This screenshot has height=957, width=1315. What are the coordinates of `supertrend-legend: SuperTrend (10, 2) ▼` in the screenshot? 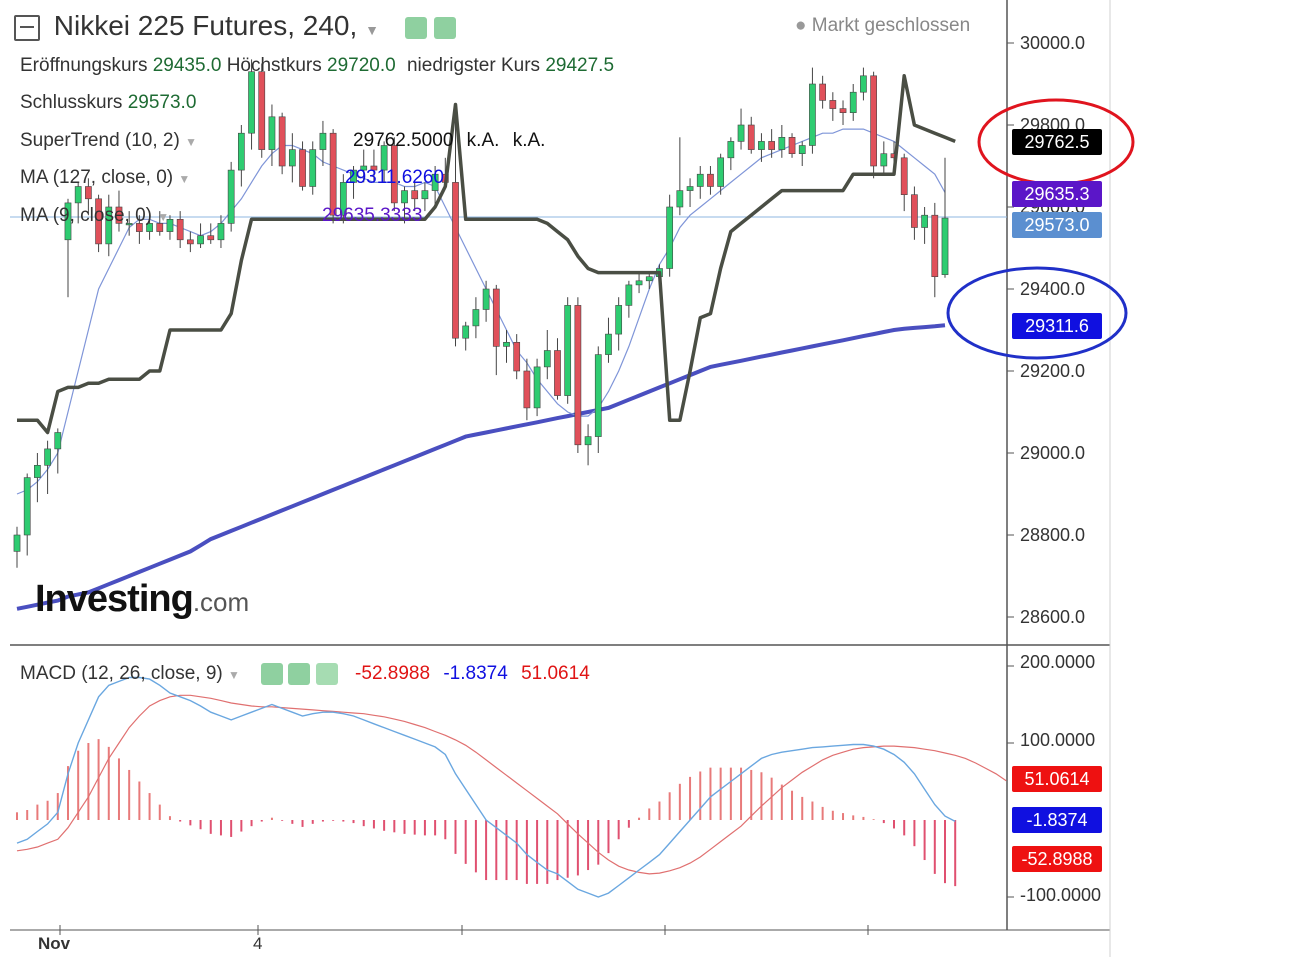 It's located at (108, 141).